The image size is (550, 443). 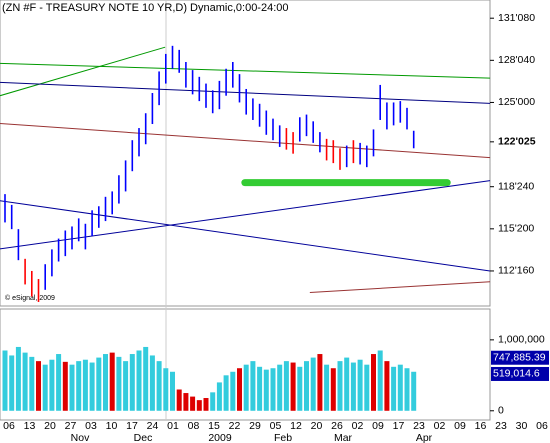 What do you see at coordinates (481, 426) in the screenshot?
I see `x-tick-label: 16` at bounding box center [481, 426].